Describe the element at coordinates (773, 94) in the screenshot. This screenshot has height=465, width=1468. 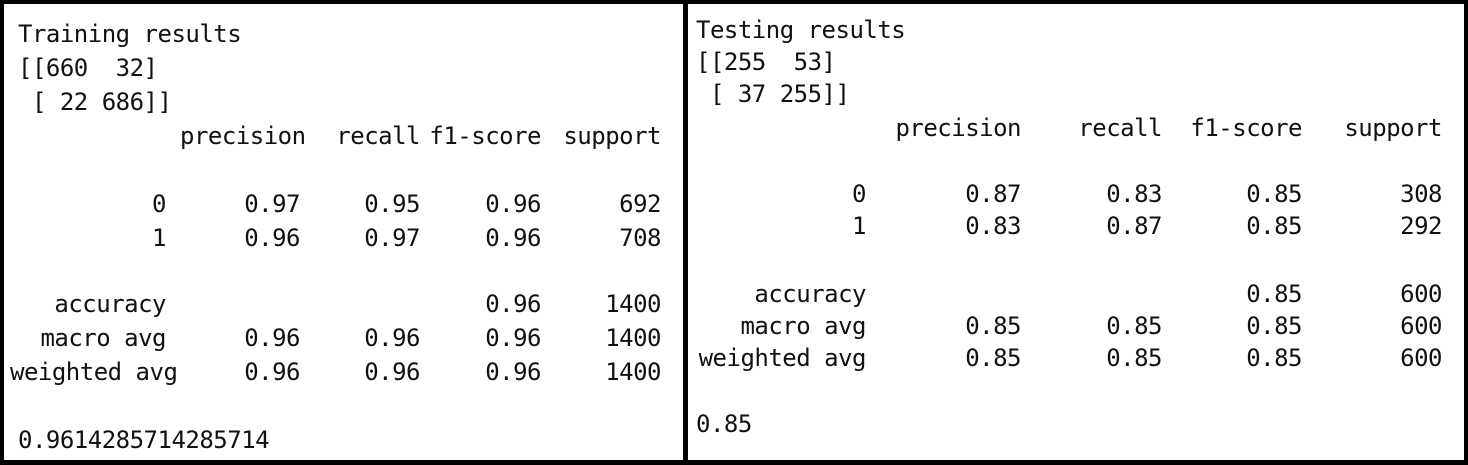
I see `testing-confusion-row-2: [ 37 255]]` at that location.